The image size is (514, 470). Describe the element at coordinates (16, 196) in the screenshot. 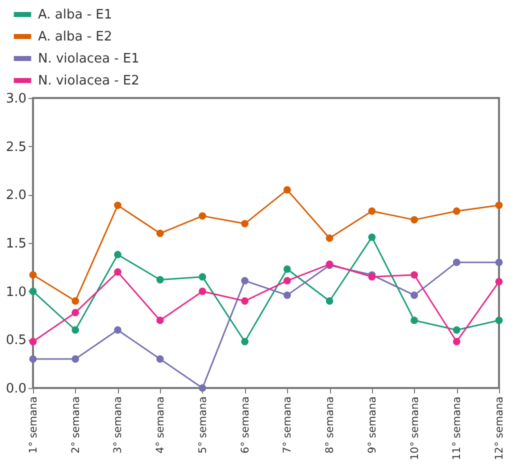

I see `y-tick-label: 2.0` at that location.